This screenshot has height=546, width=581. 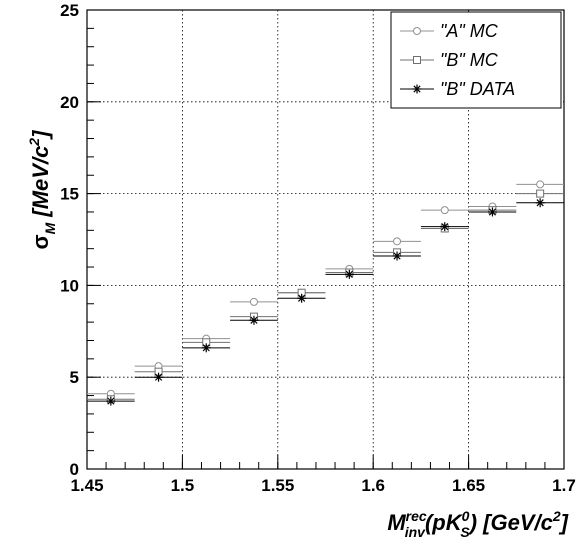 What do you see at coordinates (277, 485) in the screenshot?
I see `x-tick-label: 1.55` at bounding box center [277, 485].